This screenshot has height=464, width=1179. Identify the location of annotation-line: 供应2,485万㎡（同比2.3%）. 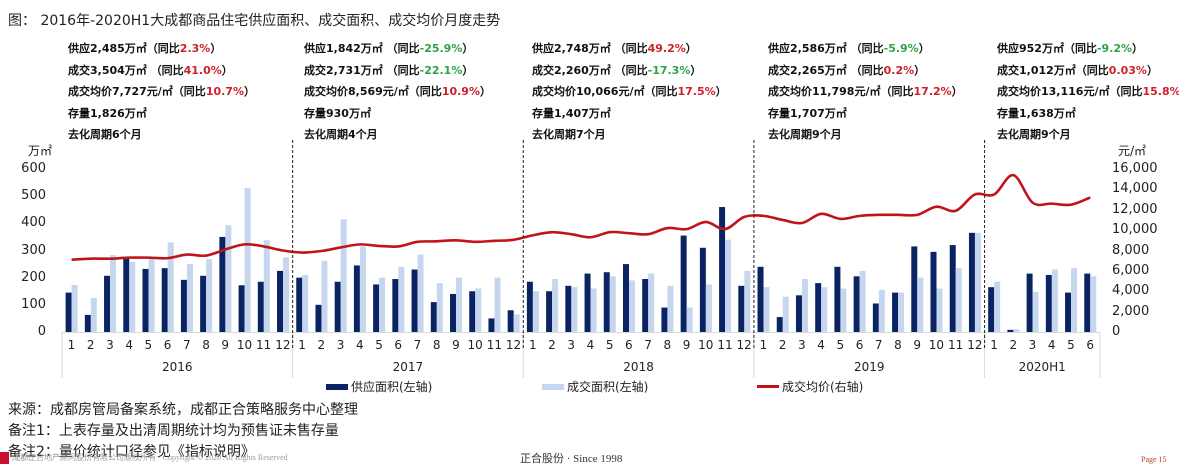
(145, 48).